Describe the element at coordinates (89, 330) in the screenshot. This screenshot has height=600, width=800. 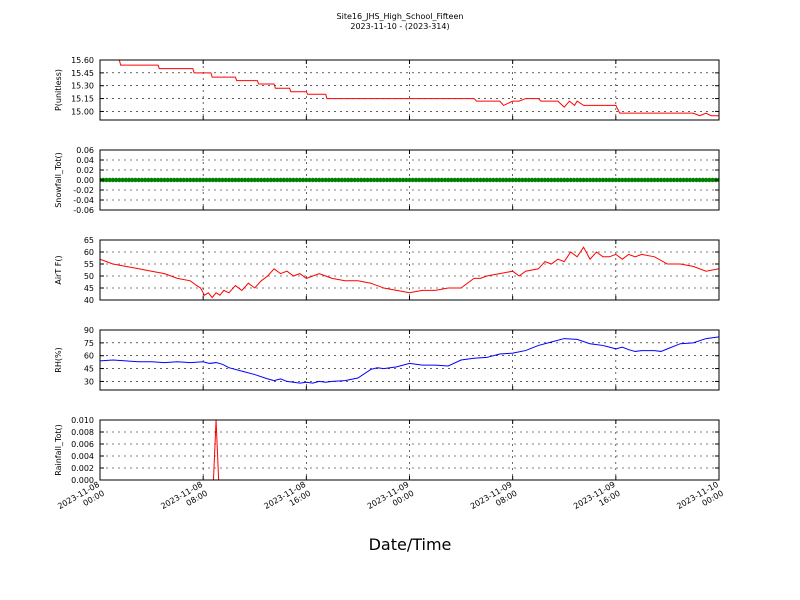
I see `y-tick-label: 90` at that location.